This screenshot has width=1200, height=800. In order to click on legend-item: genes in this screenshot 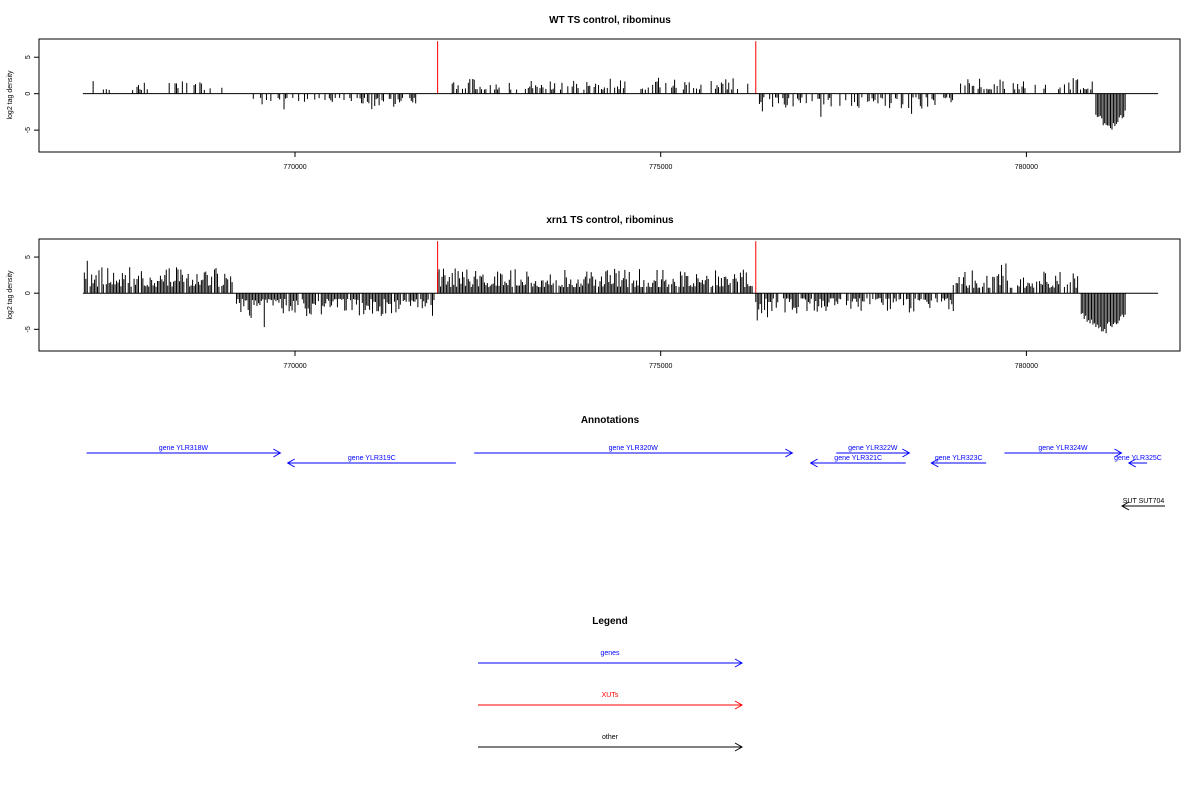, I will do `click(611, 659)`.